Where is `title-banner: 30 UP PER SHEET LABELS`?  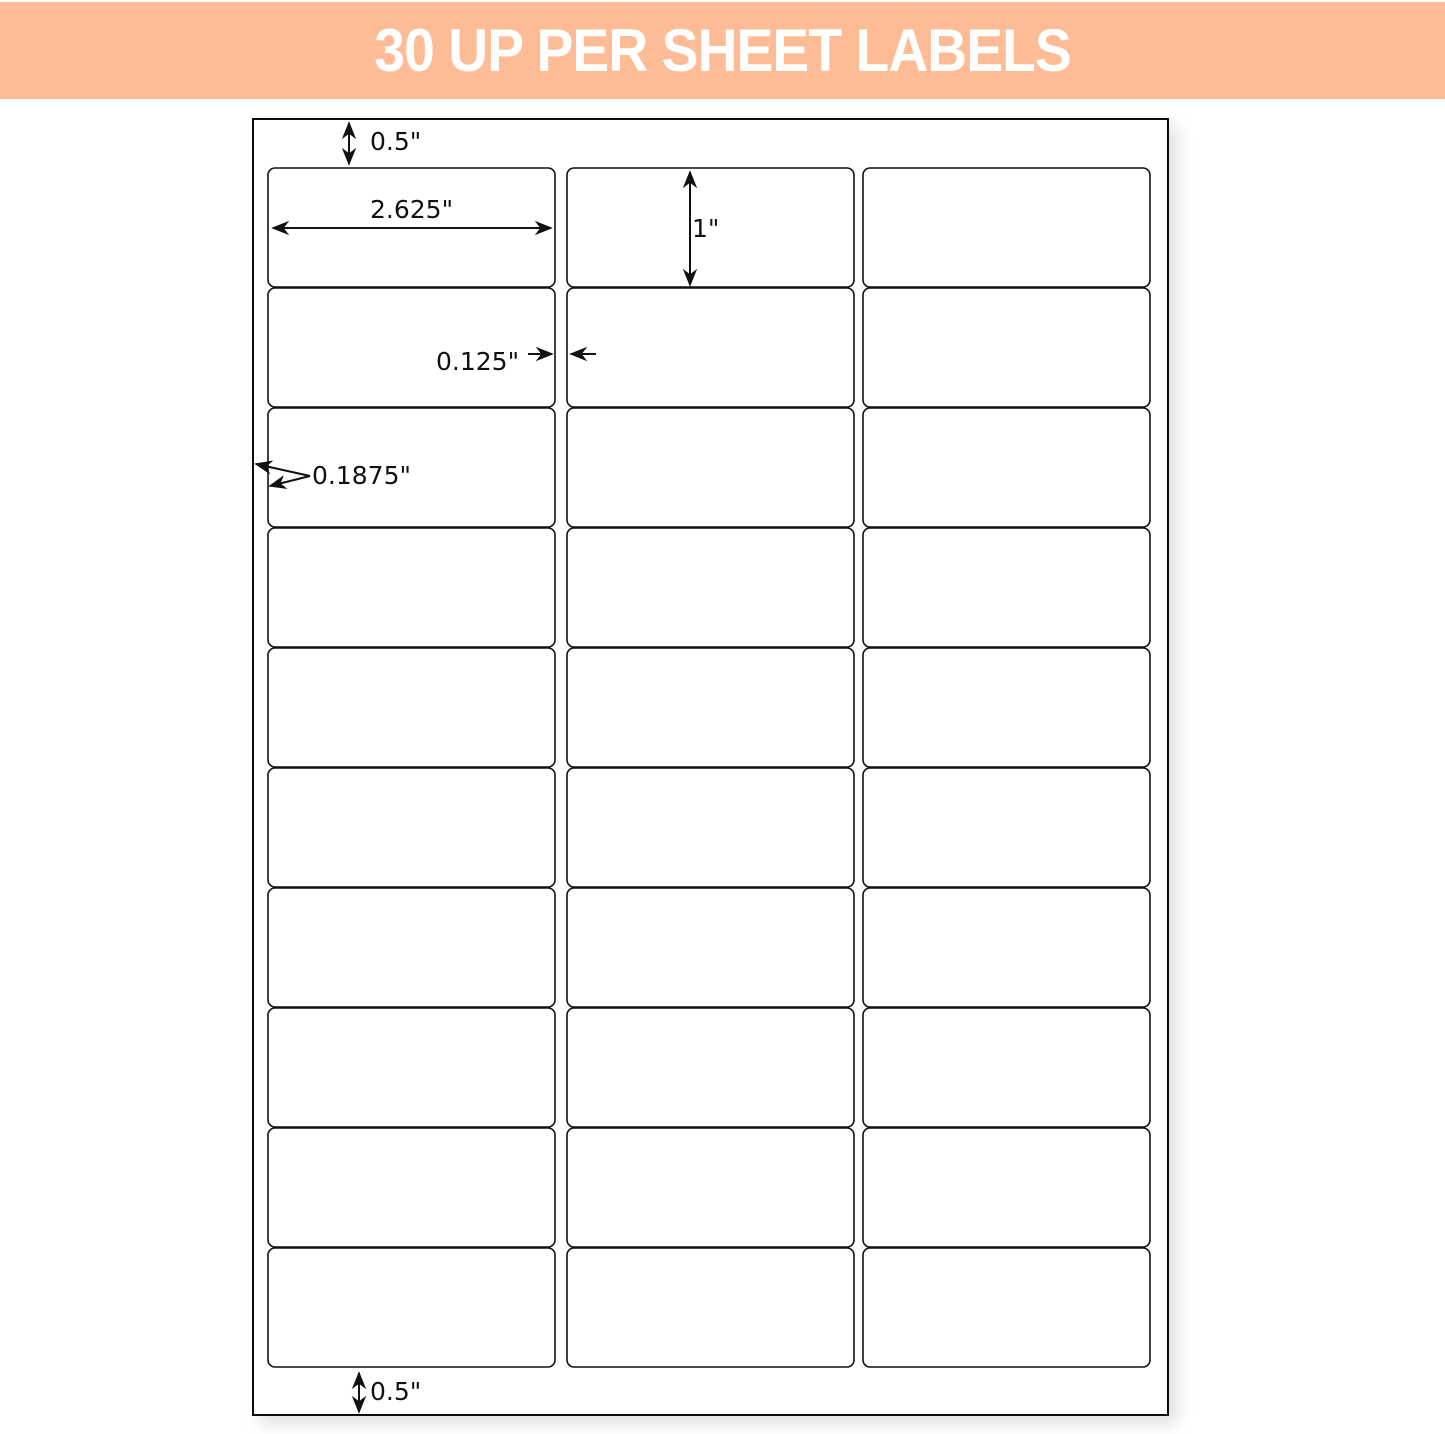 title-banner: 30 UP PER SHEET LABELS is located at coordinates (722, 50).